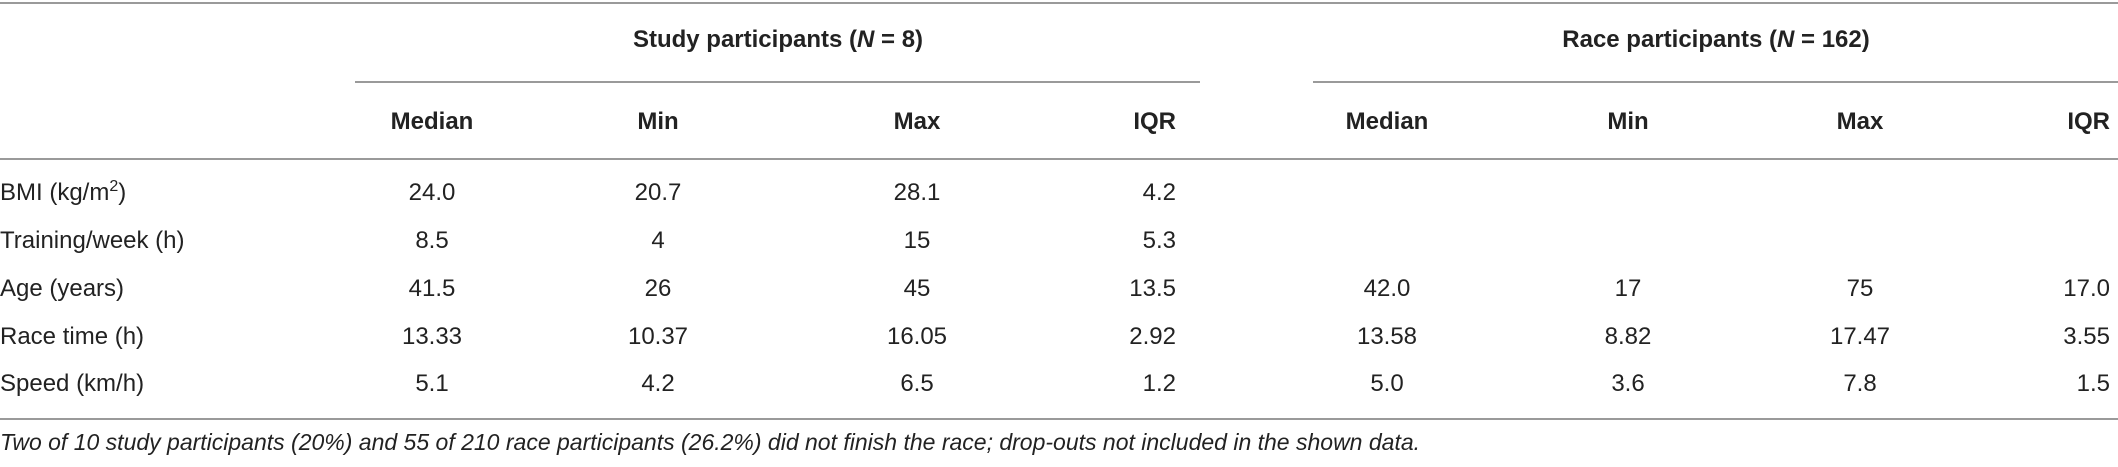 The height and width of the screenshot is (467, 2118). What do you see at coordinates (917, 192) in the screenshot?
I see `table-cell: 28.1` at bounding box center [917, 192].